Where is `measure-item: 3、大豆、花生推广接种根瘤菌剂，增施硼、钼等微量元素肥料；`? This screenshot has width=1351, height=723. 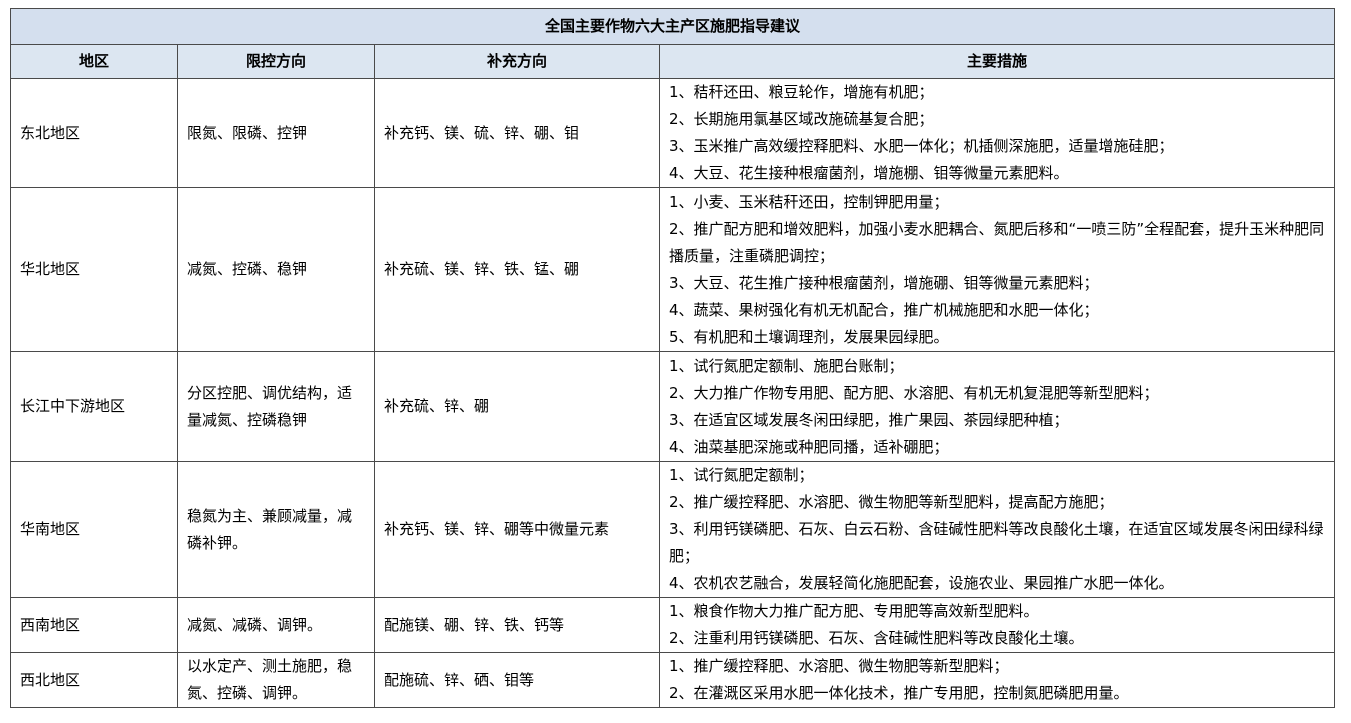
measure-item: 3、大豆、花生推广接种根瘤菌剂，增施硼、钼等微量元素肥料； is located at coordinates (884, 282).